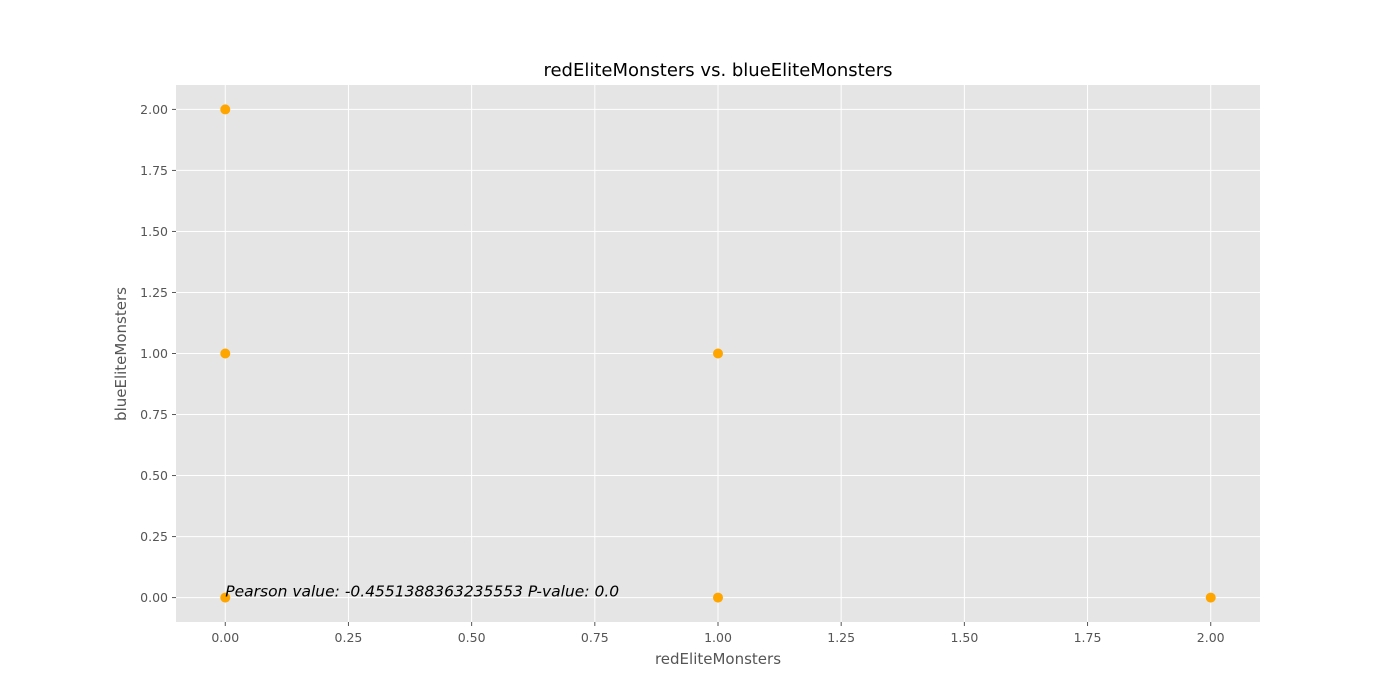 The image size is (1400, 700). Describe the element at coordinates (154, 536) in the screenshot. I see `y-tick-label: 0.25` at that location.